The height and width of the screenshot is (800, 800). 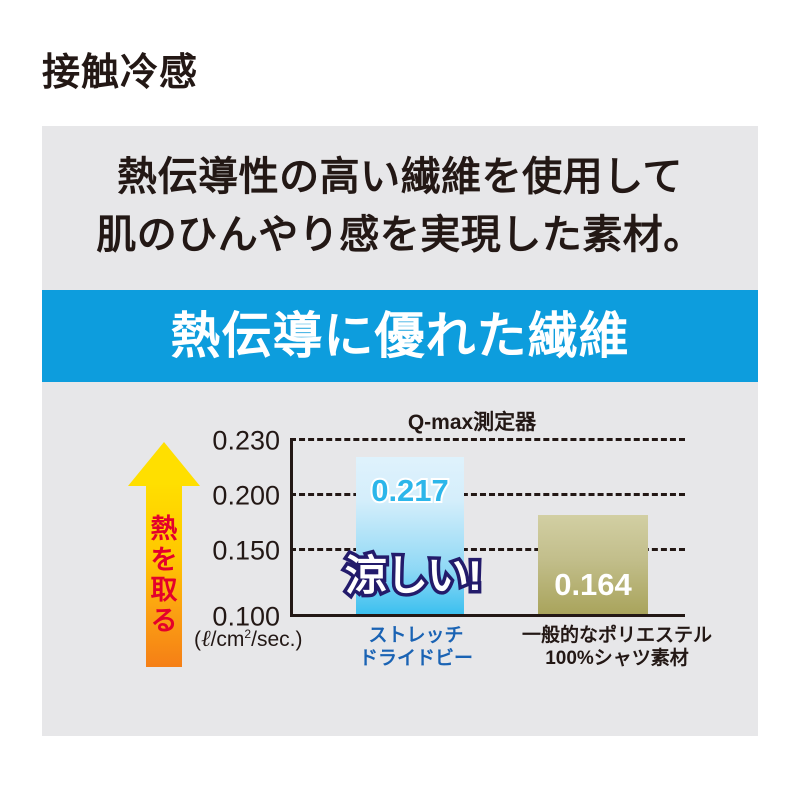 I want to click on gridline-0200: 0.200, so click(x=448, y=496).